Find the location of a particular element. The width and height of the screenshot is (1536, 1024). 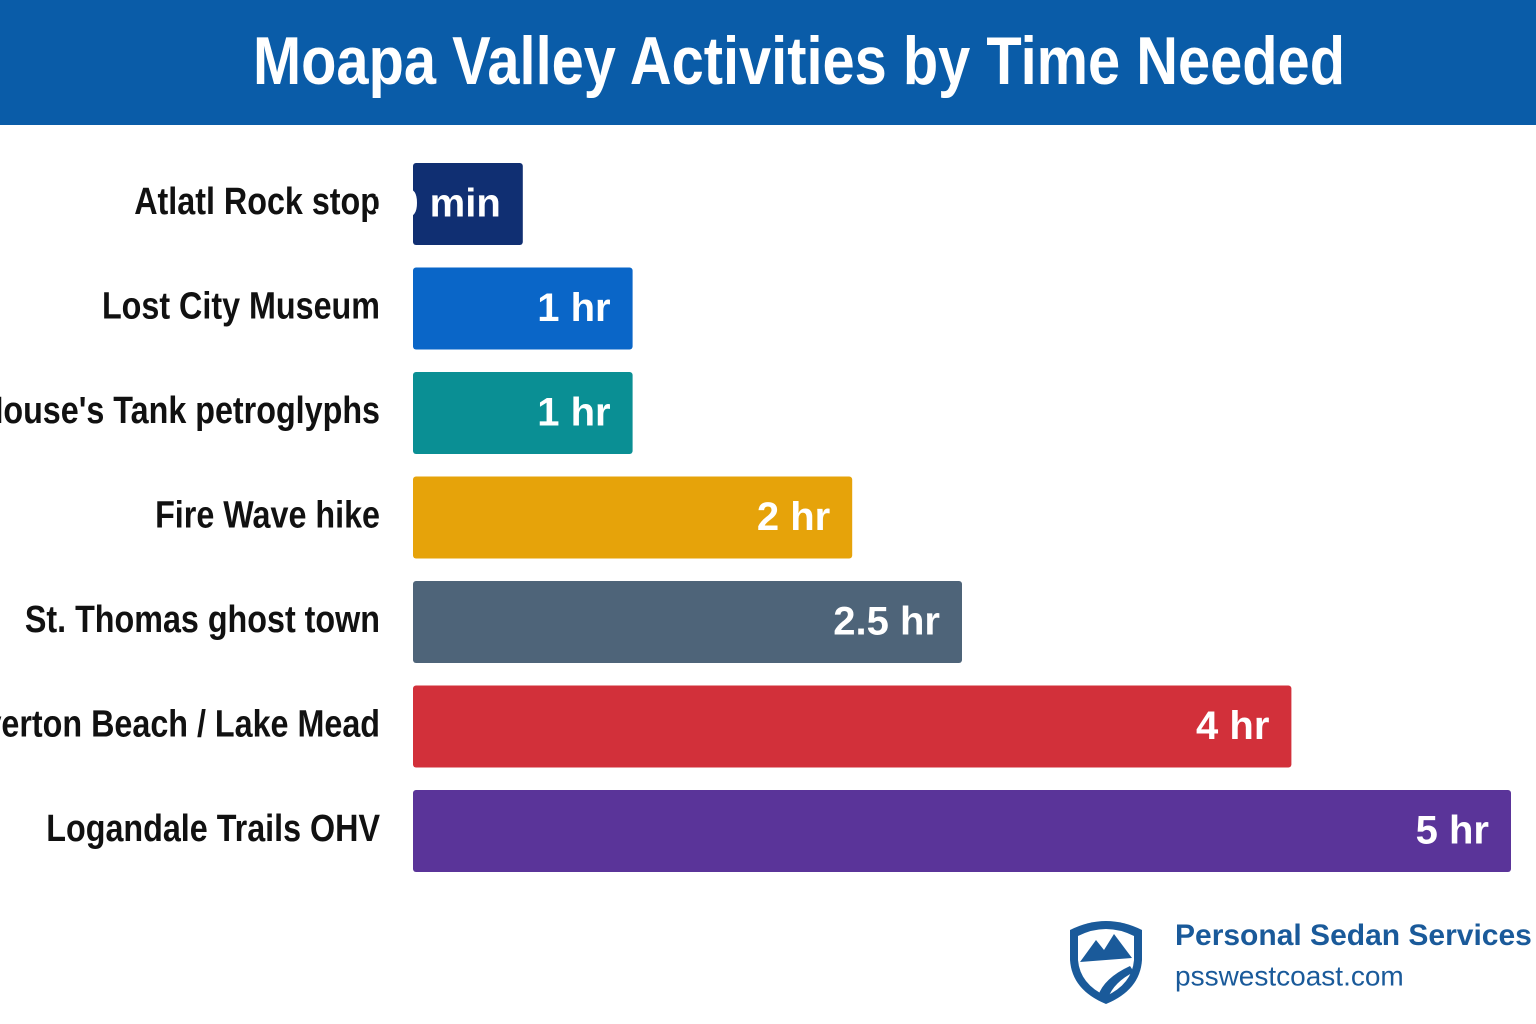

value-label: 4 hr is located at coordinates (1232, 726).